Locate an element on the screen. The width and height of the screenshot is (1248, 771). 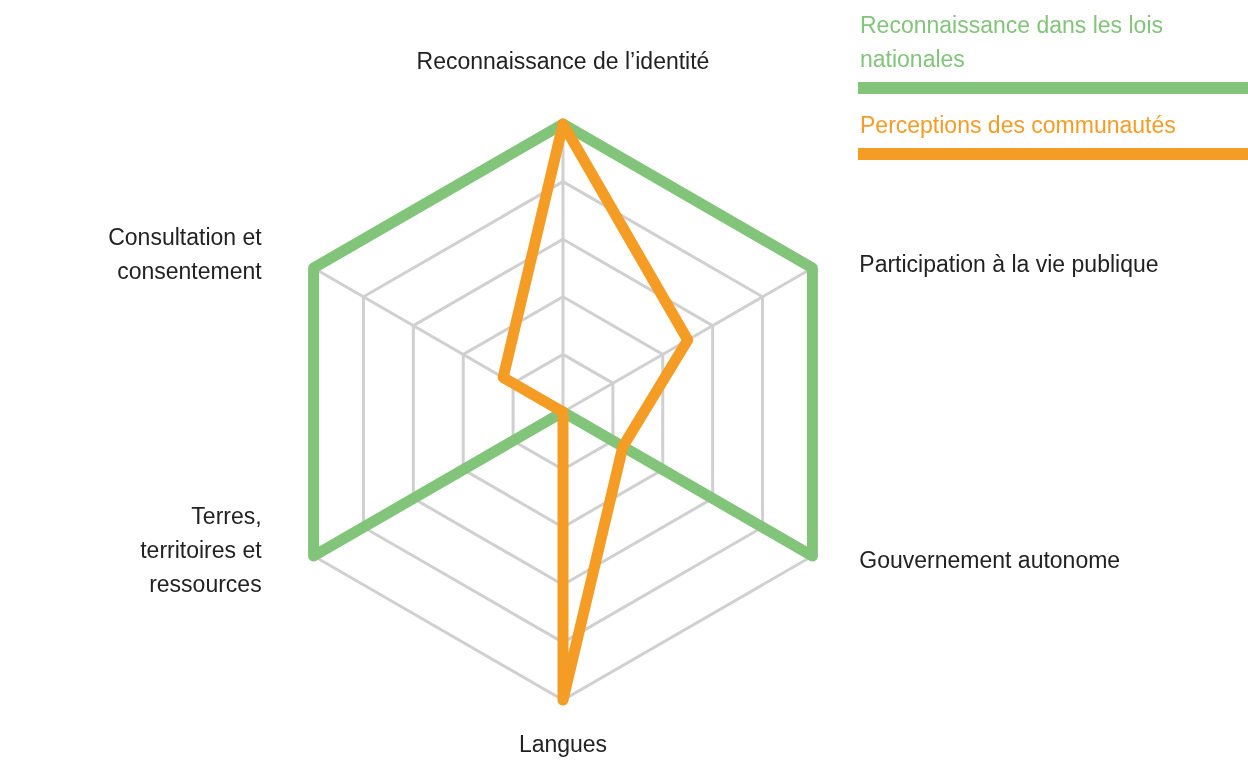
text: Reconnaissance dans les lois nationales is located at coordinates (1011, 42).